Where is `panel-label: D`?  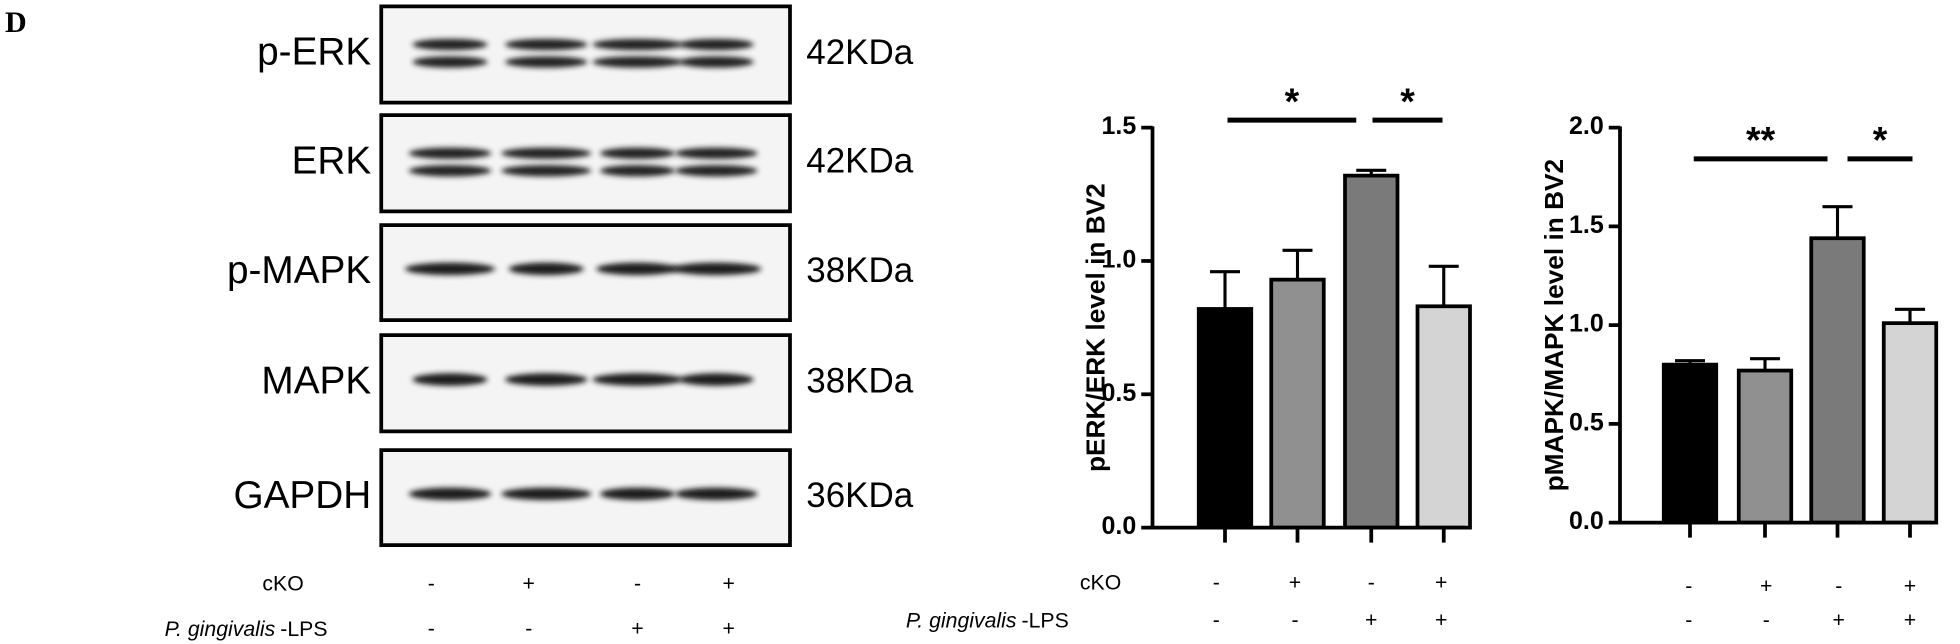
panel-label: D is located at coordinates (16, 22).